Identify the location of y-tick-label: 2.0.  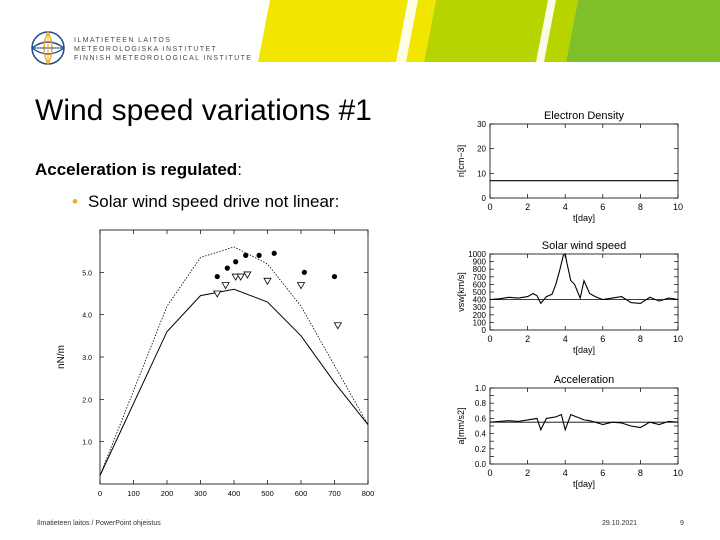
(87, 400).